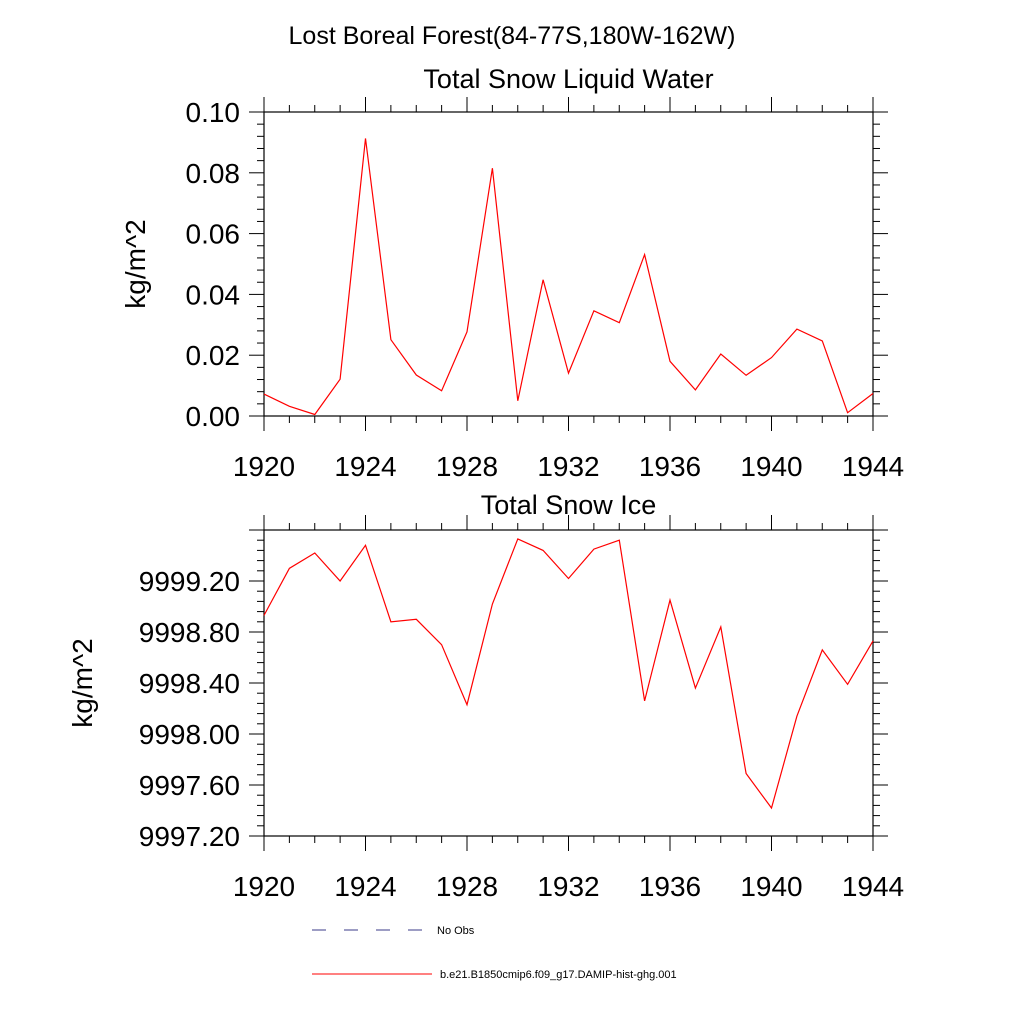 This screenshot has height=1024, width=1024. Describe the element at coordinates (873, 886) in the screenshot. I see `chart2-x-tick-label: 1944` at that location.